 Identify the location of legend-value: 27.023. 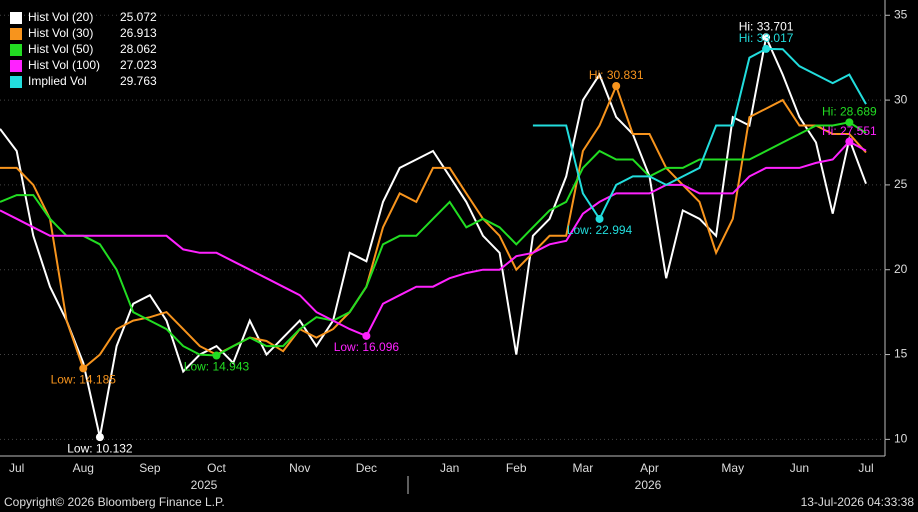
(138, 65).